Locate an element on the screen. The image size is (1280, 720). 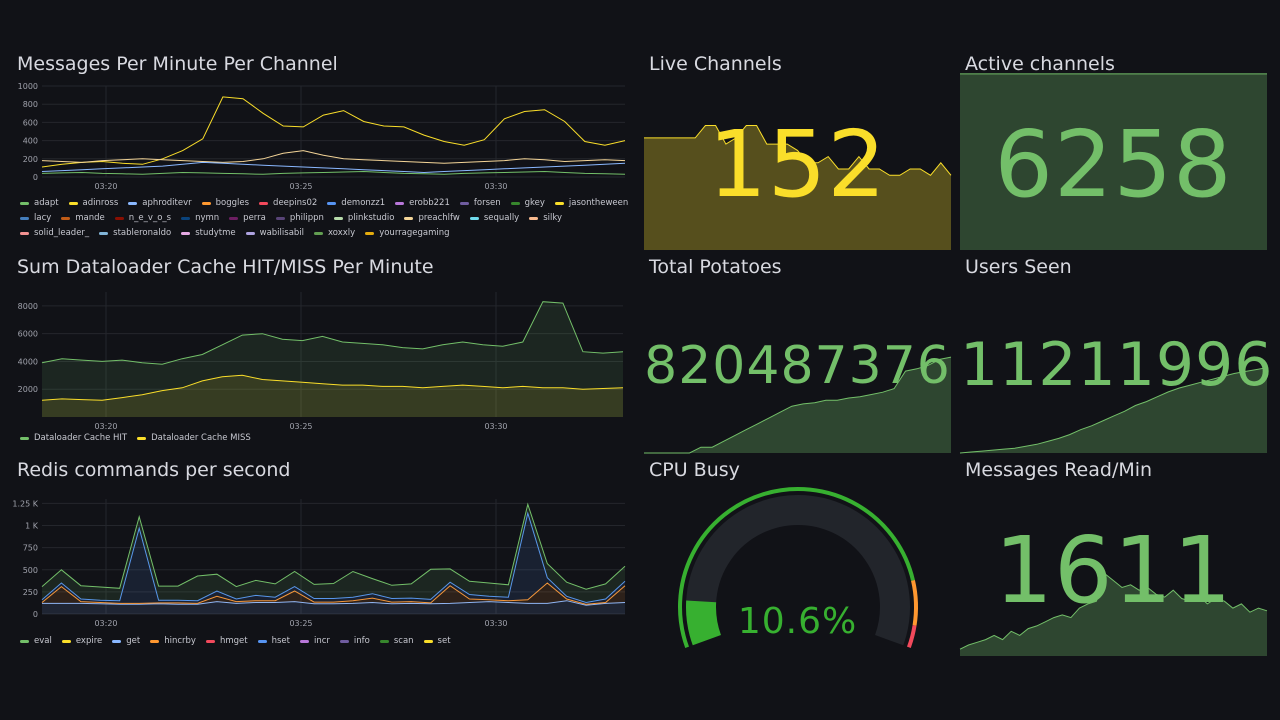
legend-label: scan is located at coordinates (403, 641).